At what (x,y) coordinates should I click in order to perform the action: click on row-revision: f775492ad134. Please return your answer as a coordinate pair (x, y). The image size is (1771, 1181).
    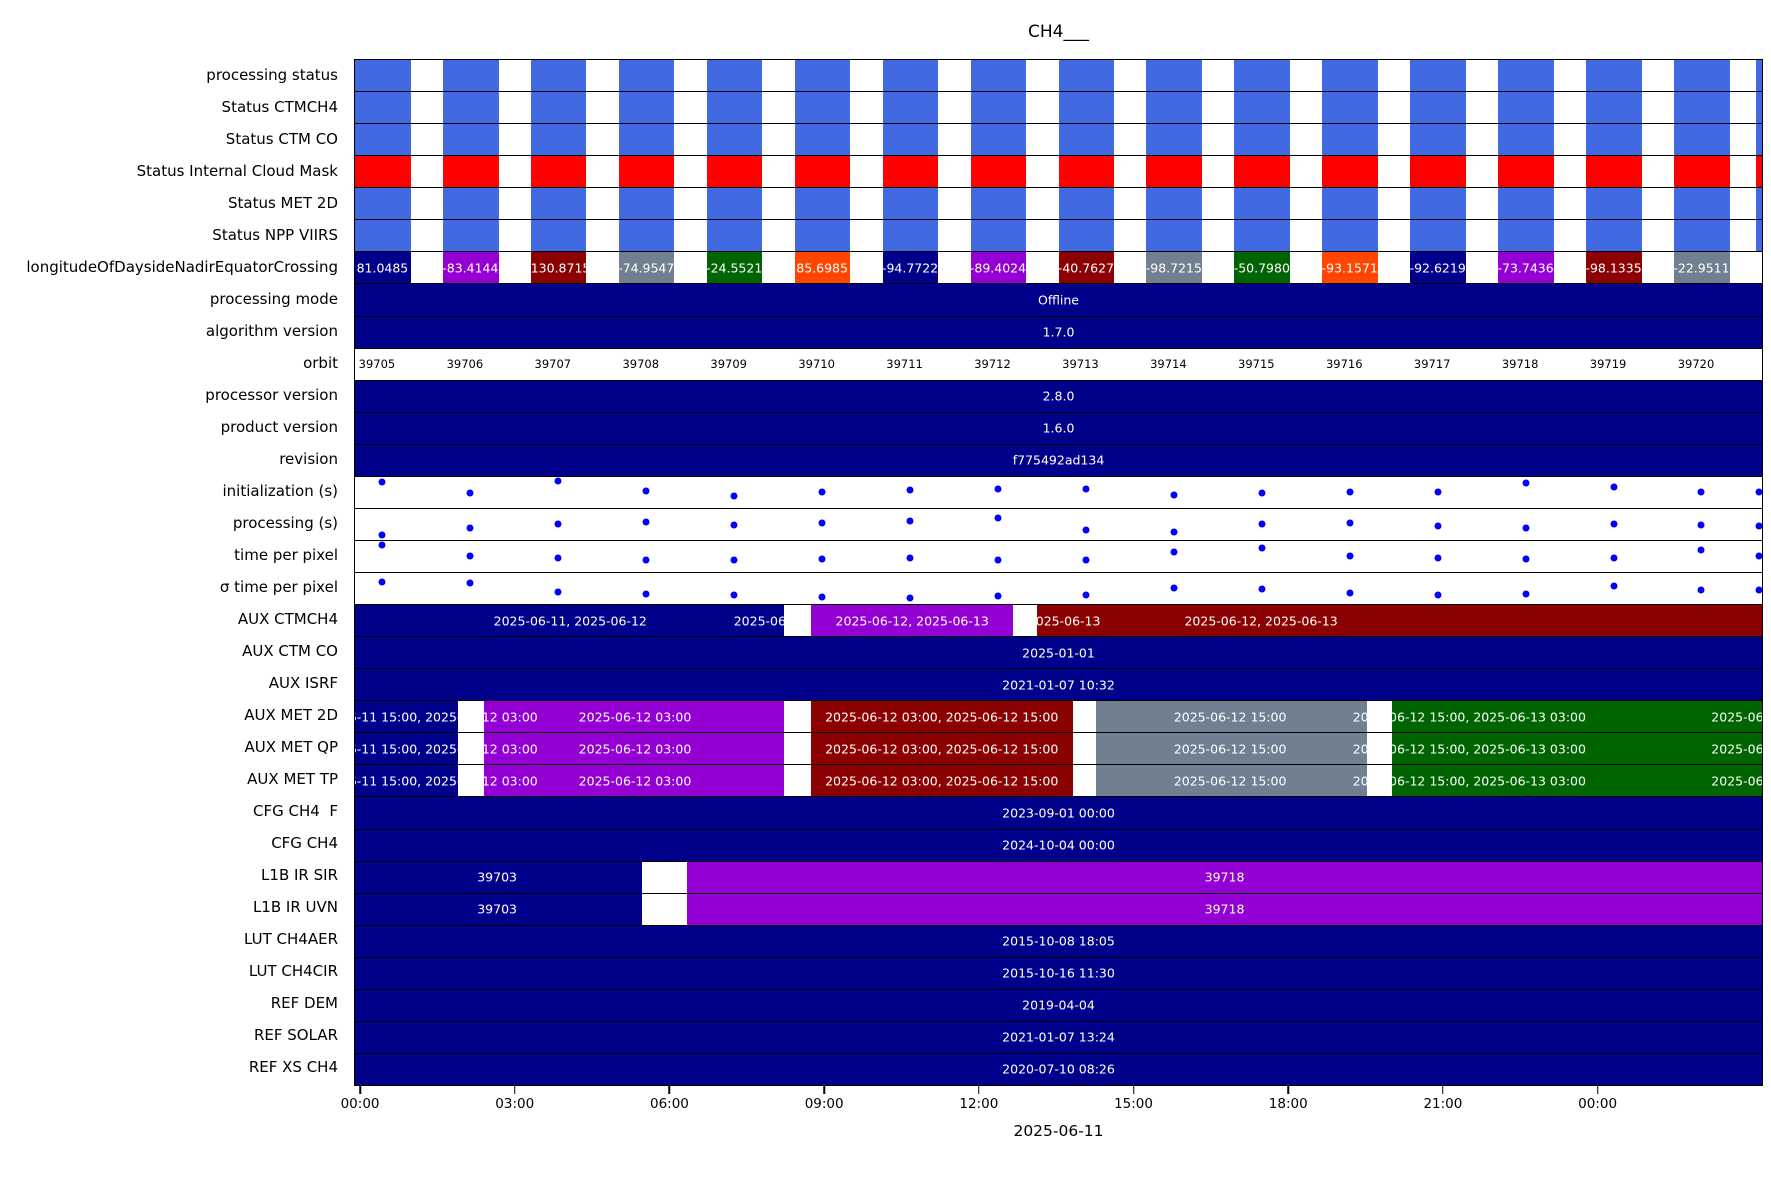
    Looking at the image, I should click on (1058, 460).